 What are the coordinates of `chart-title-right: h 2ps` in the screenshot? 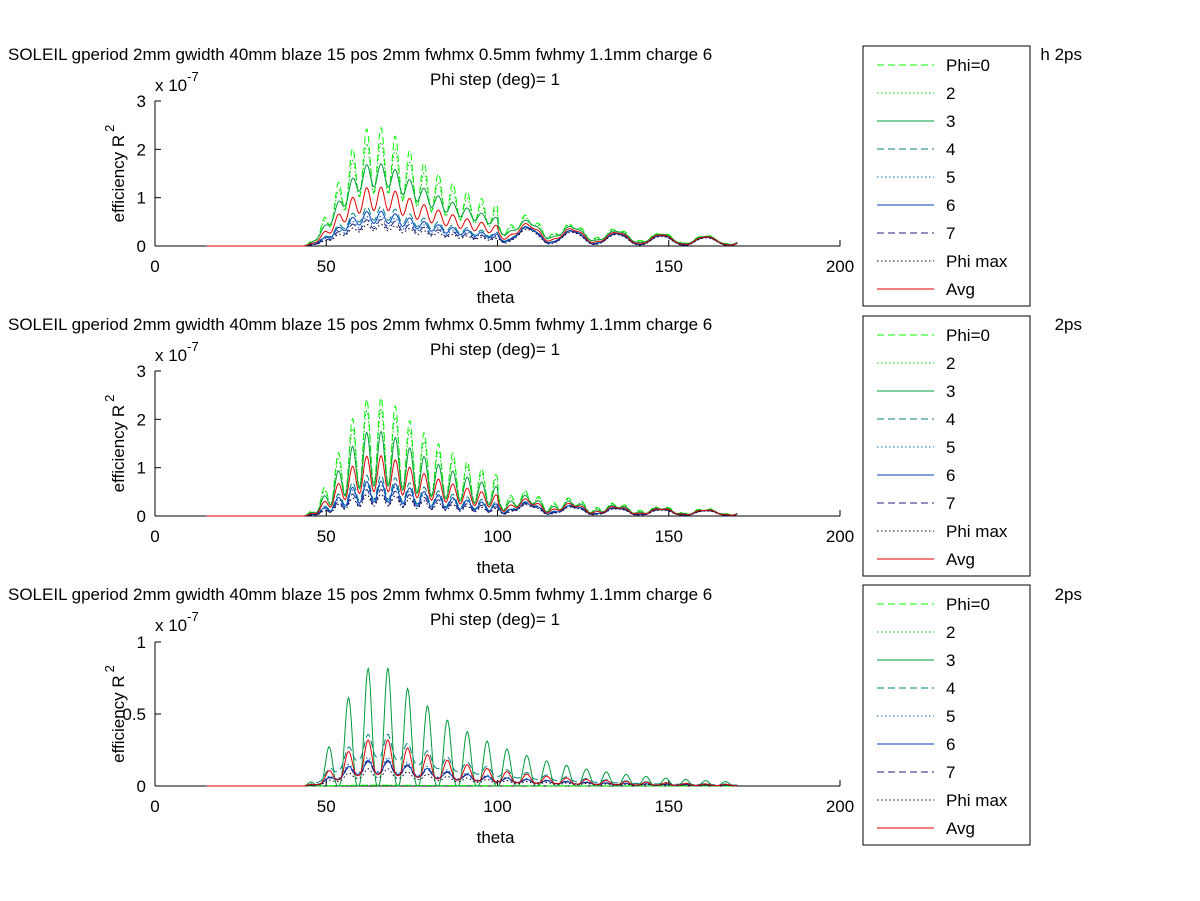 It's located at (1061, 54).